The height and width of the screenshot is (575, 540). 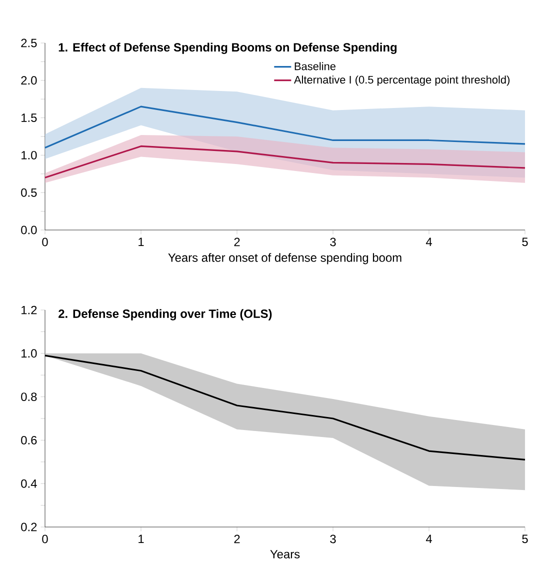 I want to click on chart-title: 2. Defense Spending over Time (OLS), so click(x=165, y=314).